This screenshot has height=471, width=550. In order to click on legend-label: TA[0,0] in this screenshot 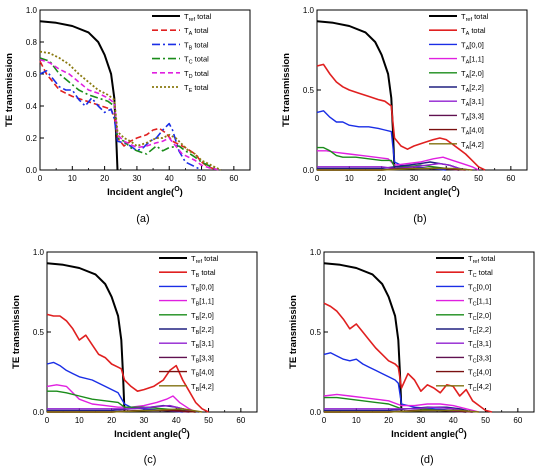, I will do `click(472, 45)`.